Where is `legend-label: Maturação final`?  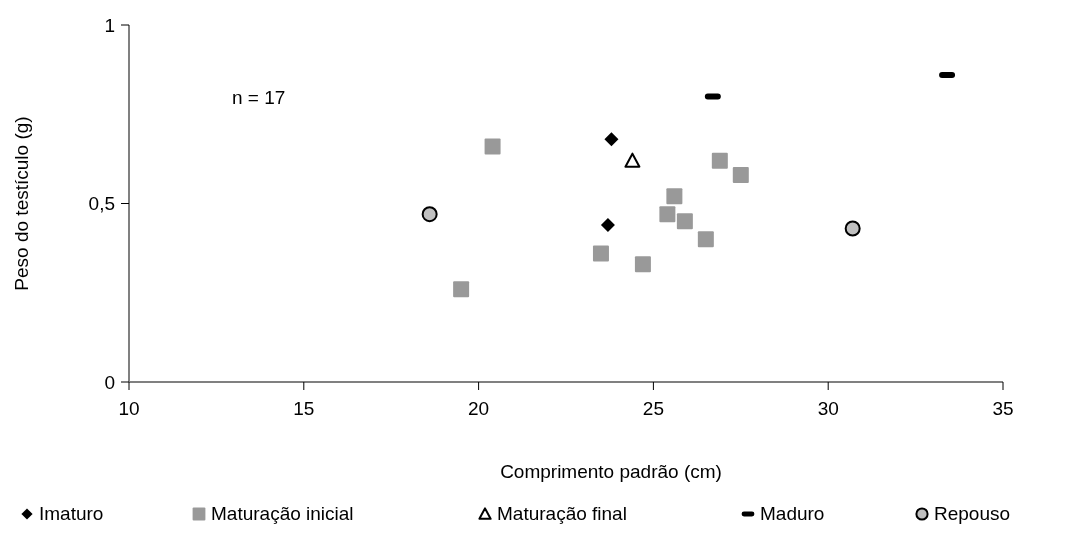
legend-label: Maturação final is located at coordinates (562, 513).